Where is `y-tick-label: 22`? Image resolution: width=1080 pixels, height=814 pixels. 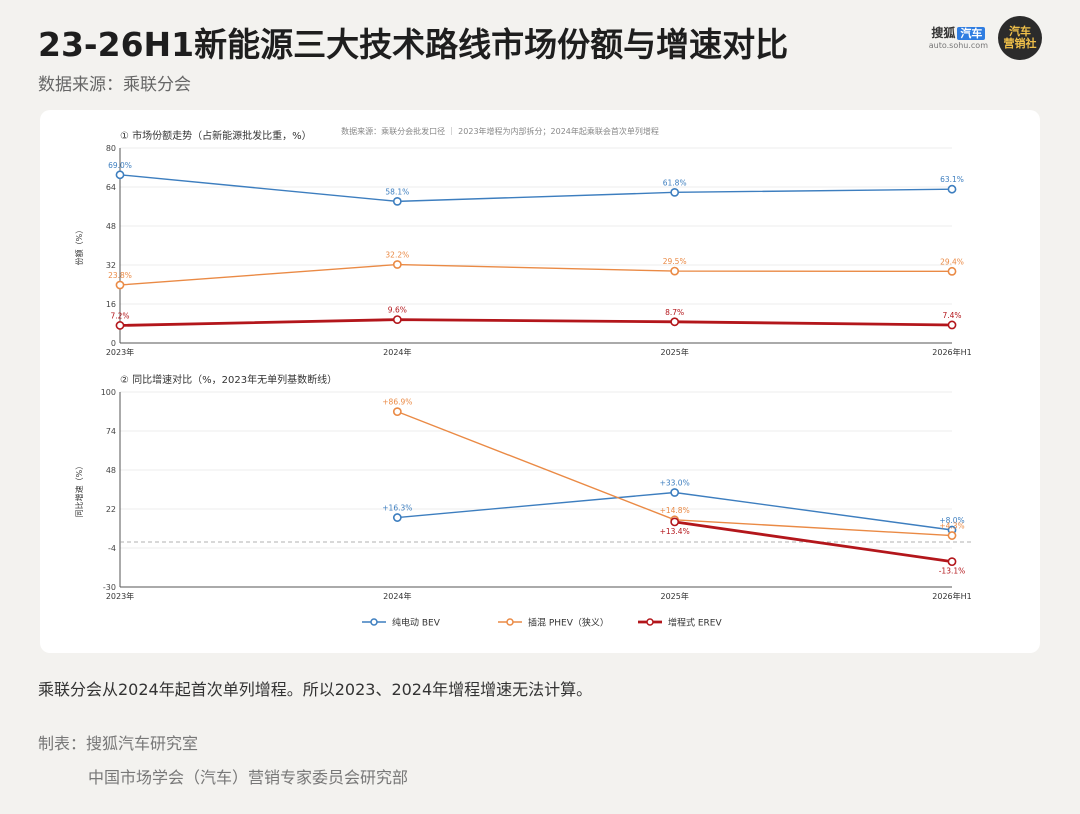
y-tick-label: 22 is located at coordinates (111, 509).